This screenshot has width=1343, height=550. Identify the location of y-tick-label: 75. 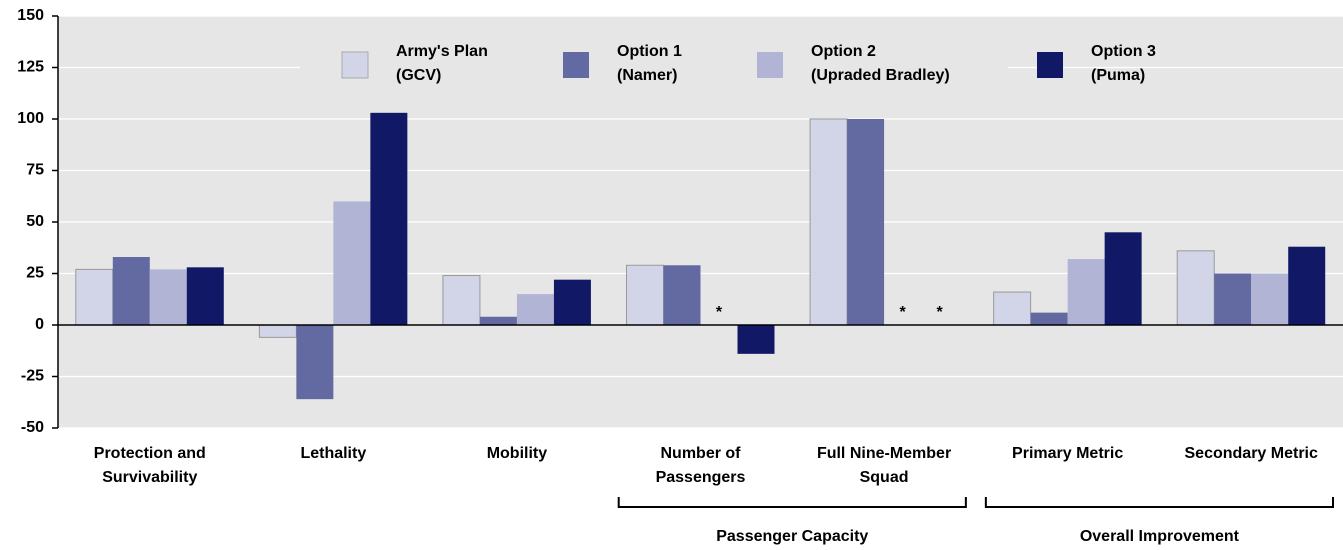
(35, 170).